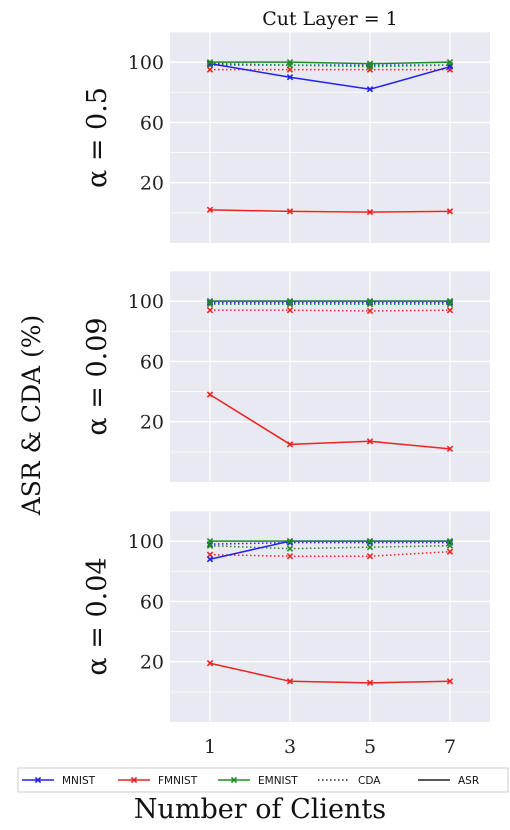 The image size is (510, 830). Describe the element at coordinates (369, 781) in the screenshot. I see `legend-label-cda: CDA` at that location.